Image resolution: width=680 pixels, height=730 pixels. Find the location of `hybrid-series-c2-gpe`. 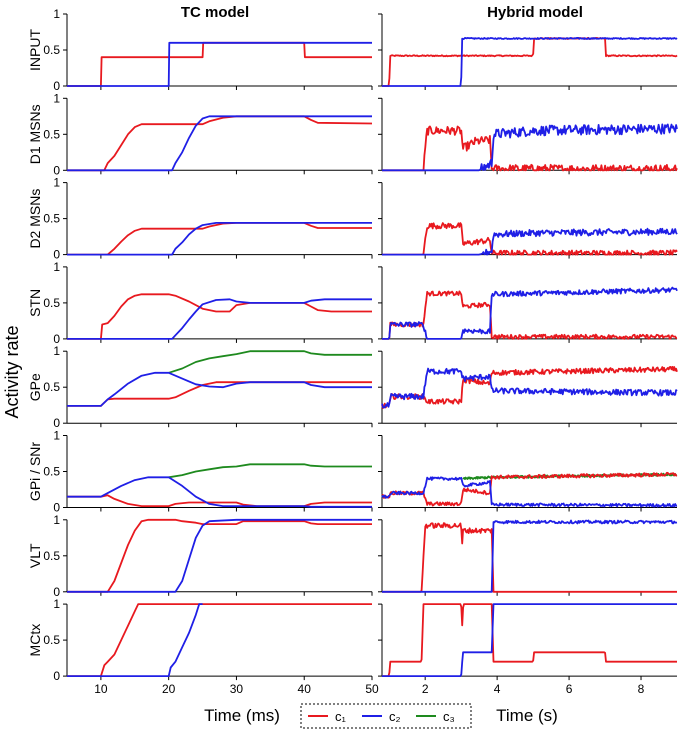

hybrid-series-c2-gpe is located at coordinates (529, 388).